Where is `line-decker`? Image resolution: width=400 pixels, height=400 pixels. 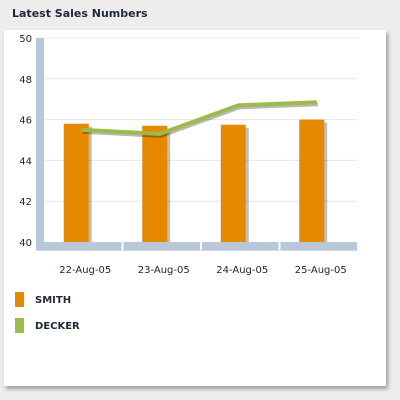
line-decker is located at coordinates (199, 118).